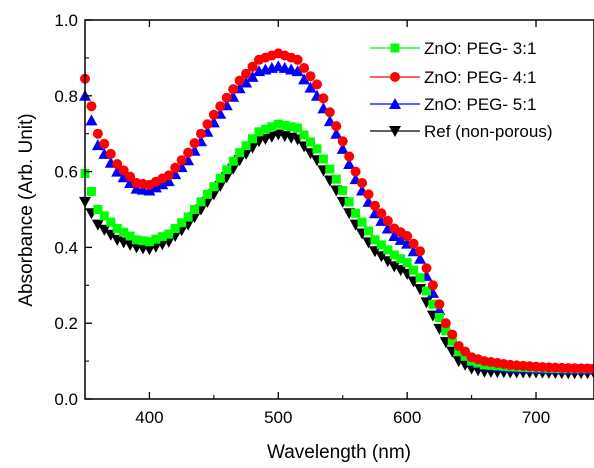  What do you see at coordinates (536, 417) in the screenshot?
I see `x-tick-label: 700` at bounding box center [536, 417].